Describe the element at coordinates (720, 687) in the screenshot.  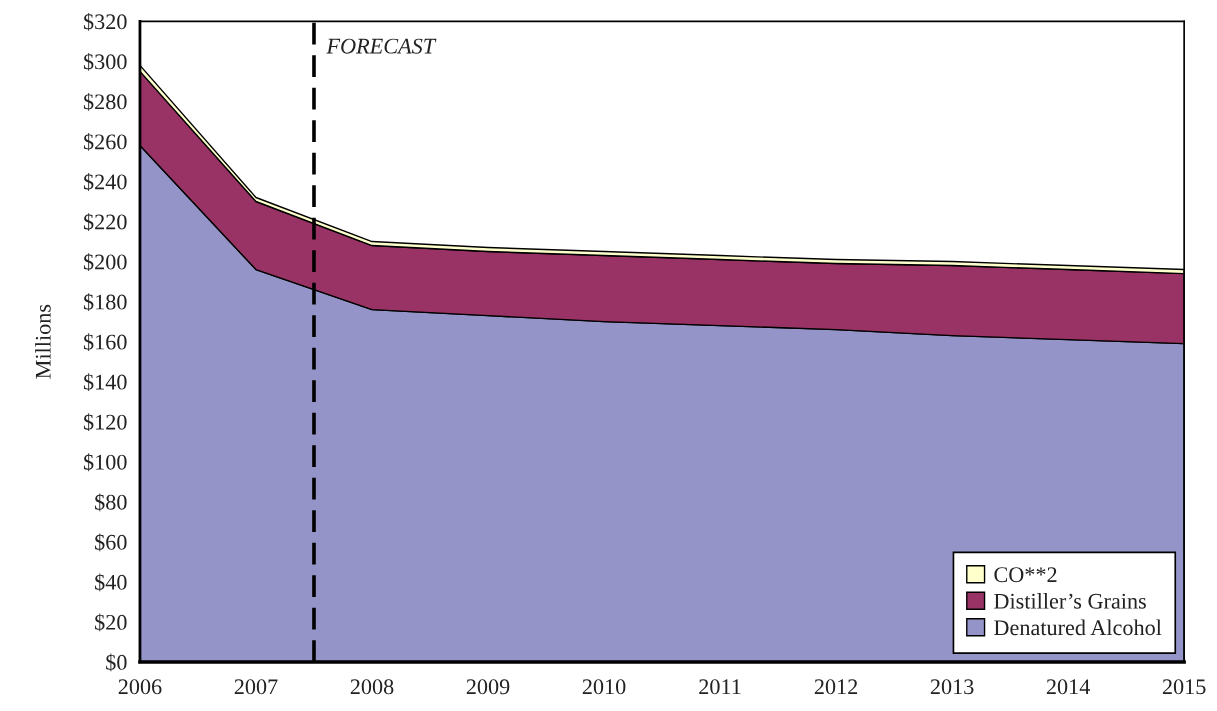
I see `x-tick-label: 2011` at that location.